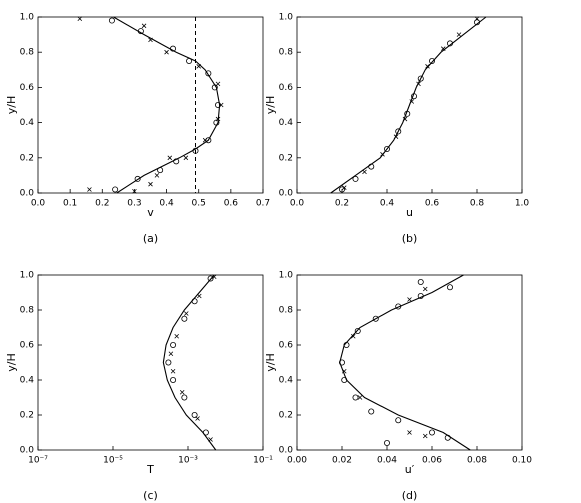  What do you see at coordinates (263, 461) in the screenshot?
I see `x-tick-label: 10⁻¹` at bounding box center [263, 461].